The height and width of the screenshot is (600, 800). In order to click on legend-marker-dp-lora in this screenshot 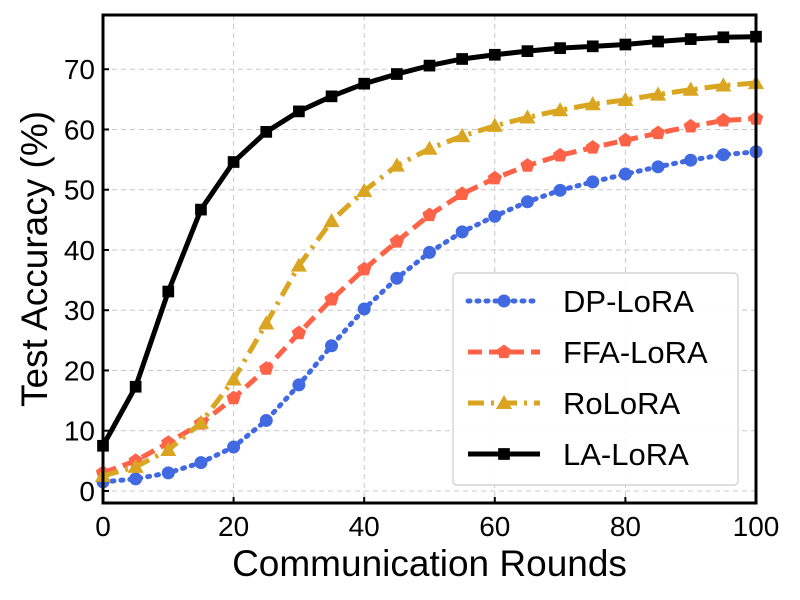, I will do `click(504, 301)`.